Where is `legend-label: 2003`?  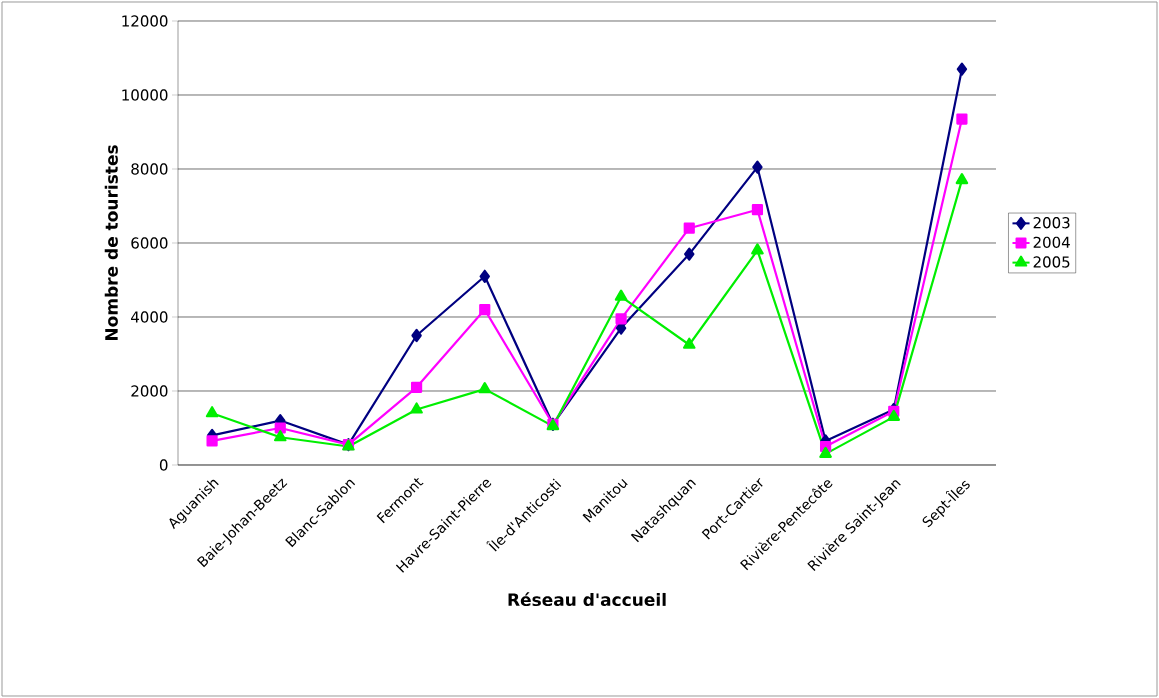
legend-label: 2003 is located at coordinates (1051, 223).